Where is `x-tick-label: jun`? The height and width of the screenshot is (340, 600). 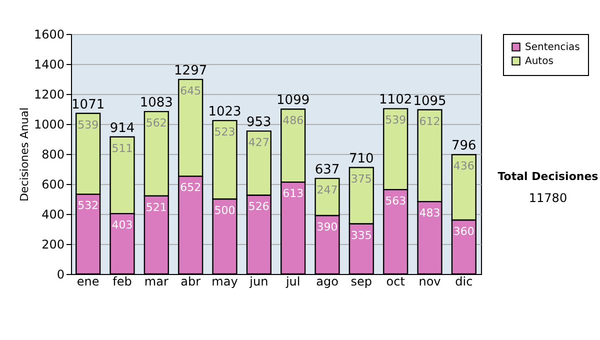 x-tick-label: jun is located at coordinates (258, 281).